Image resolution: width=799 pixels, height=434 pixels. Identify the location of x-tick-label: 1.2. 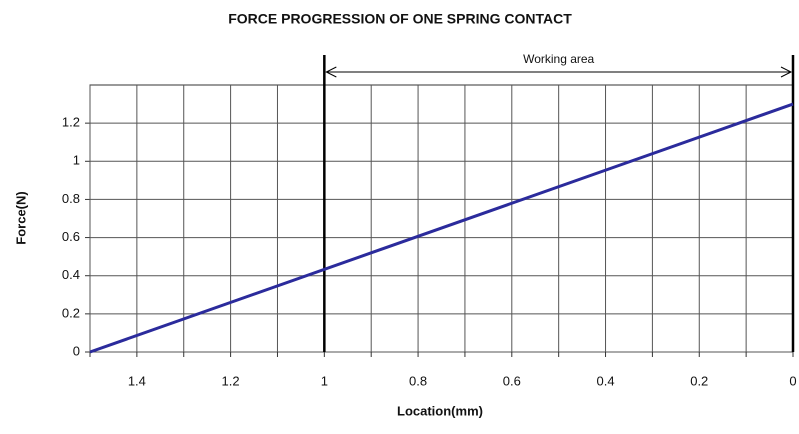
(231, 380).